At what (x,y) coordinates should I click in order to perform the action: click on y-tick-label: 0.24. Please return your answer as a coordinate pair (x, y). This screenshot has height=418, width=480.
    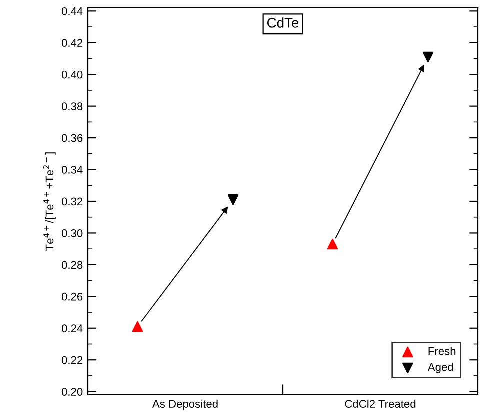
    Looking at the image, I should click on (72, 328).